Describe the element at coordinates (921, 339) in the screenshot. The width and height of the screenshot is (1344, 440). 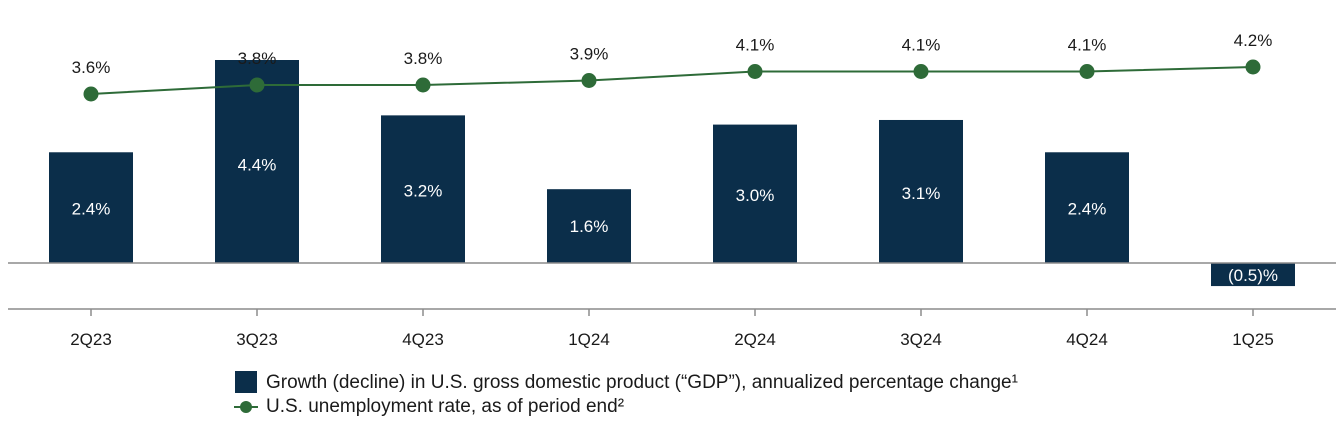
I see `x-tick-label-3Q24: 3Q24` at that location.